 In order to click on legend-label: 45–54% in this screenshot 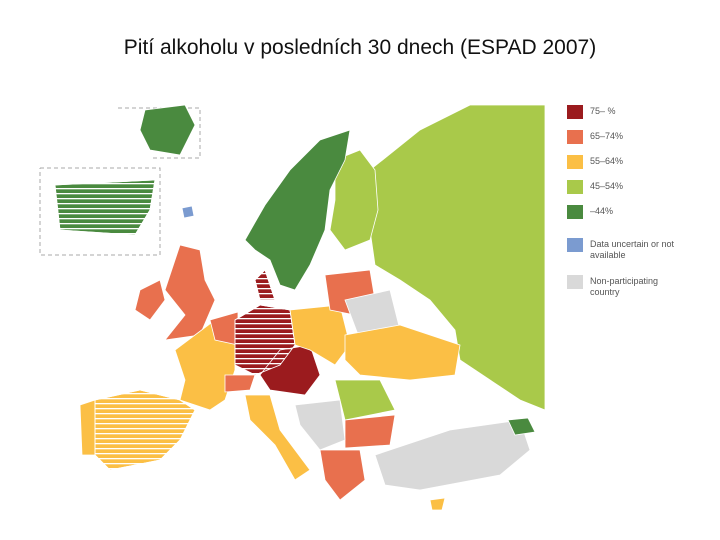, I will do `click(607, 186)`.